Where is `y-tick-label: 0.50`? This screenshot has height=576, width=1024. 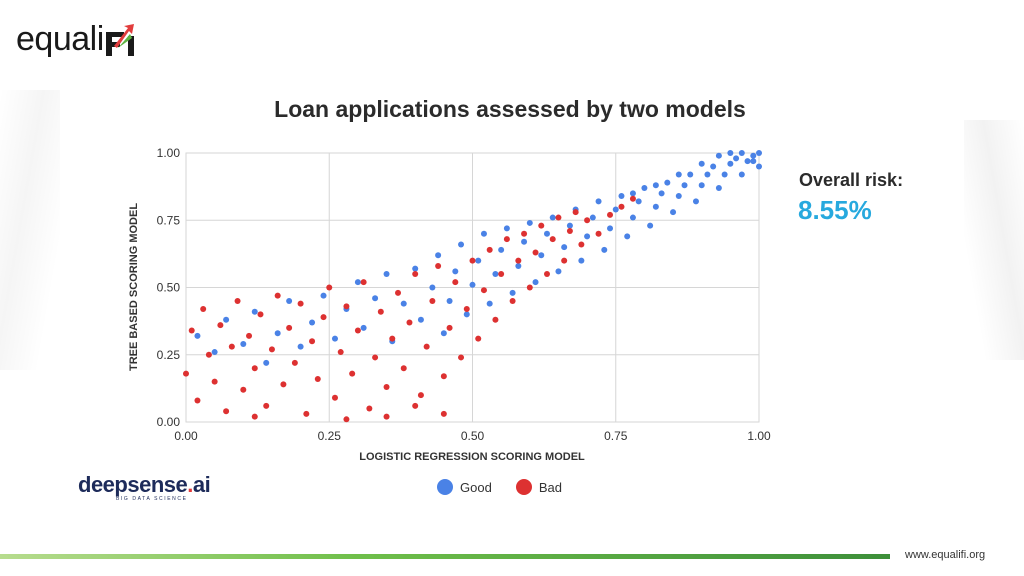
y-tick-label: 0.50 is located at coordinates (169, 288).